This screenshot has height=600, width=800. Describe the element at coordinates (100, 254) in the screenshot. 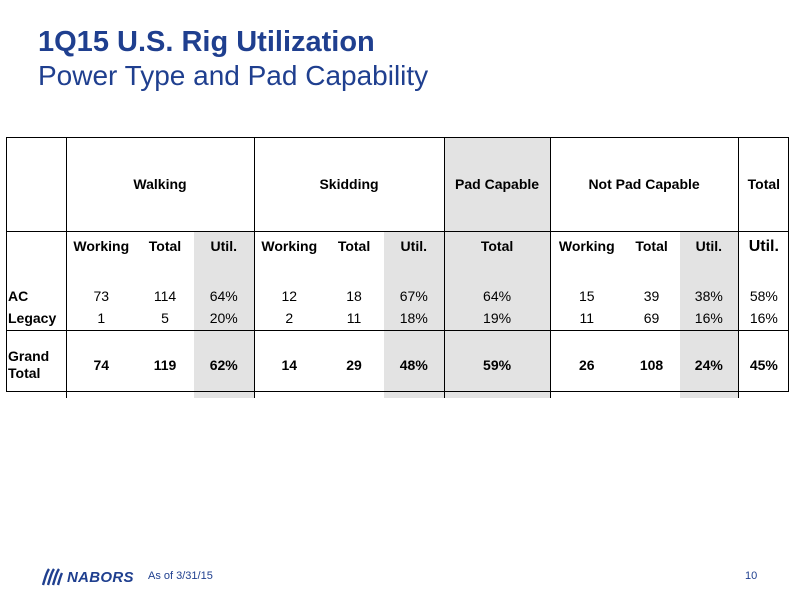

I see `subheader-walking-working: Working` at that location.